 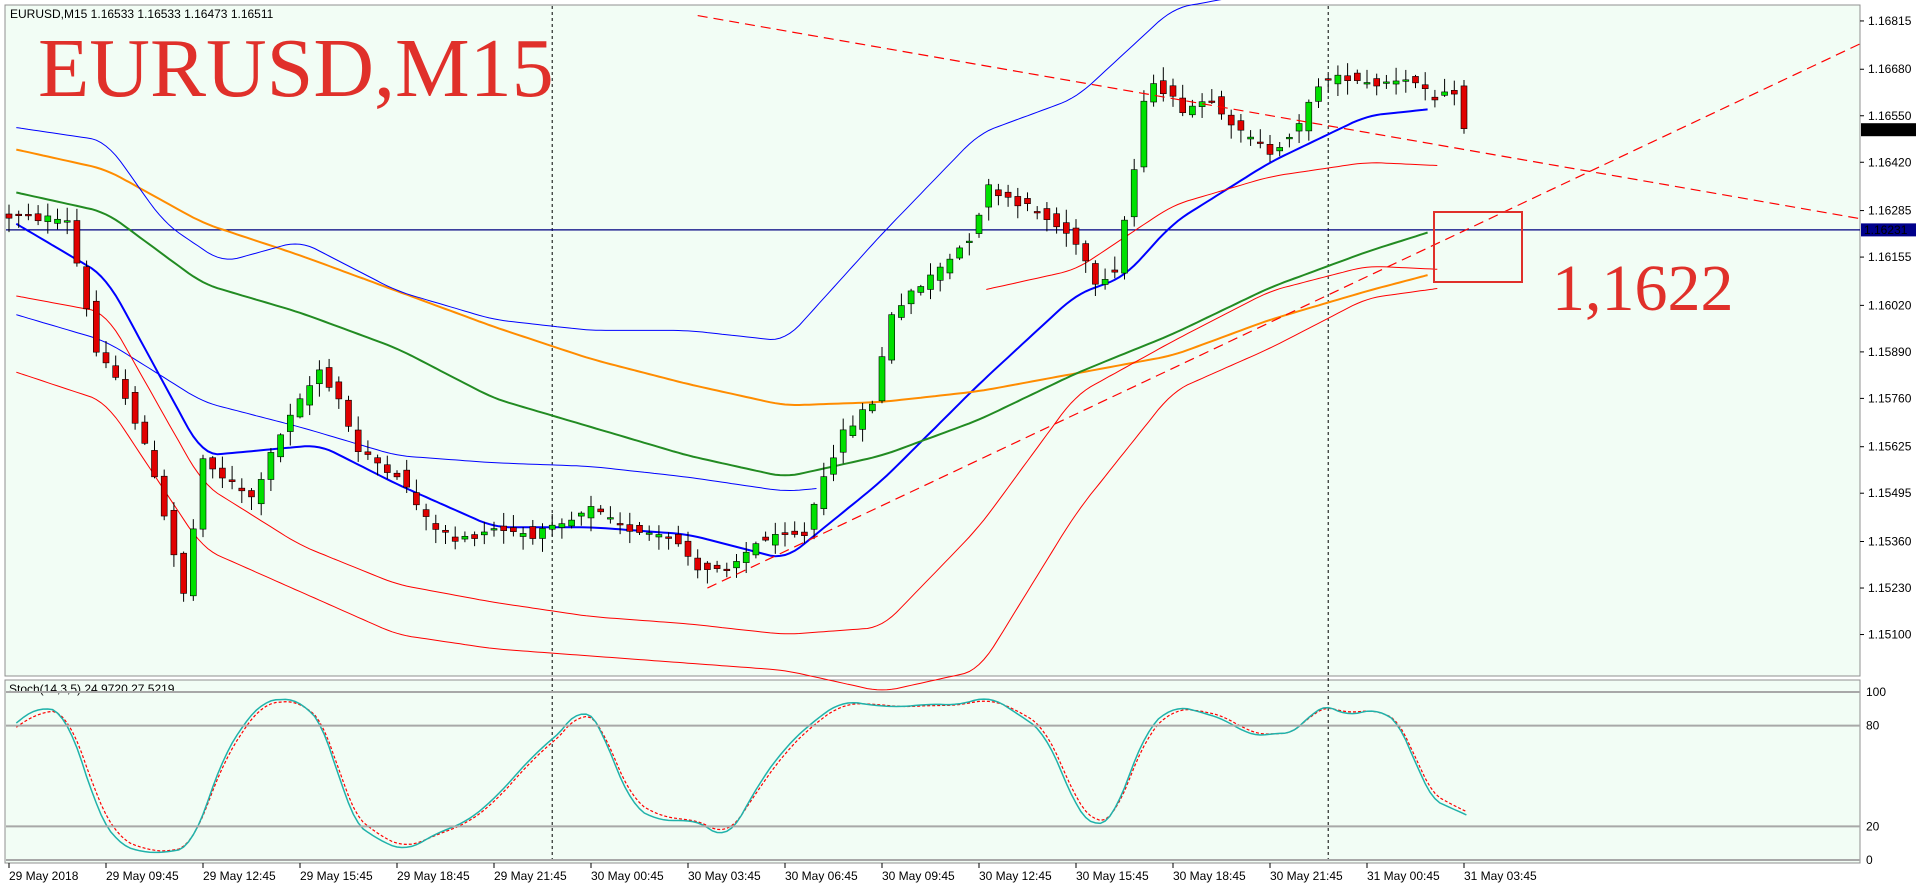 I want to click on time-tick-label: 29 May 18:45, so click(x=433, y=876).